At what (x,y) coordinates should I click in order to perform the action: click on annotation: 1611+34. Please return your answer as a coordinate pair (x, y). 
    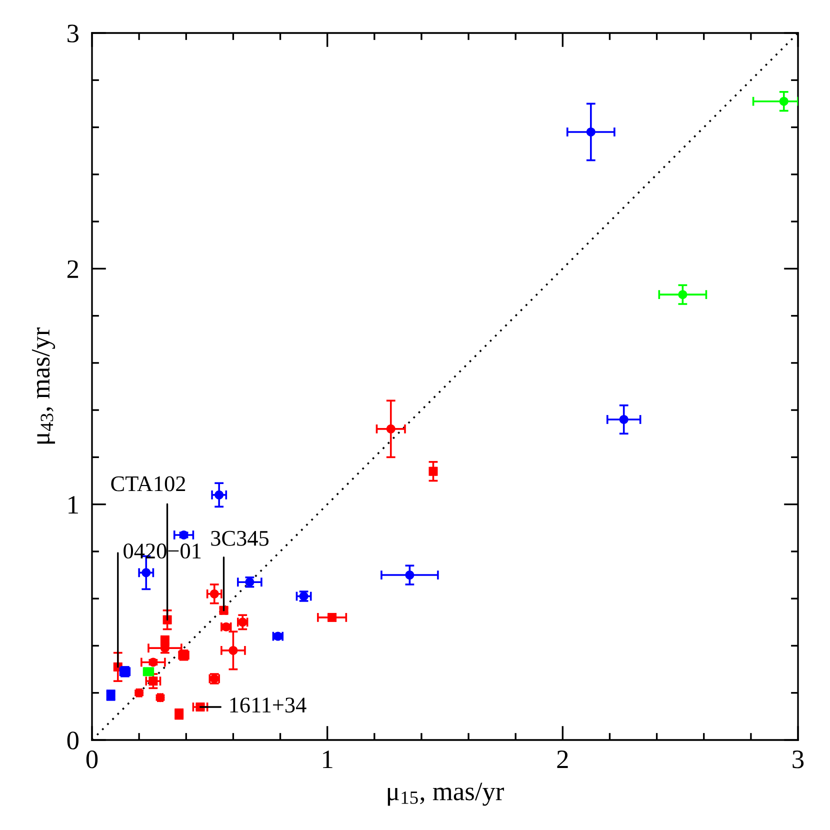
    Looking at the image, I should click on (268, 705).